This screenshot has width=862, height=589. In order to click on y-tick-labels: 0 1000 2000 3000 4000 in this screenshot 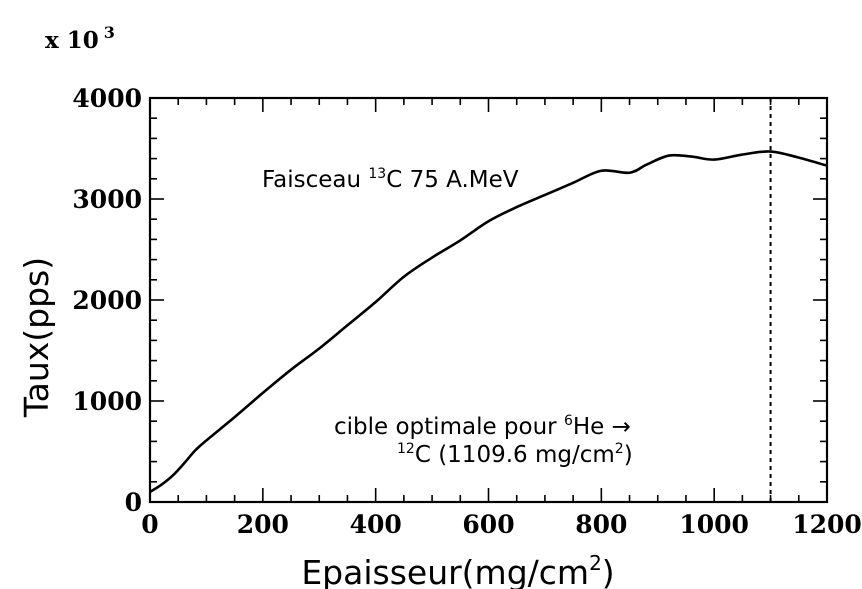, I will do `click(107, 300)`.